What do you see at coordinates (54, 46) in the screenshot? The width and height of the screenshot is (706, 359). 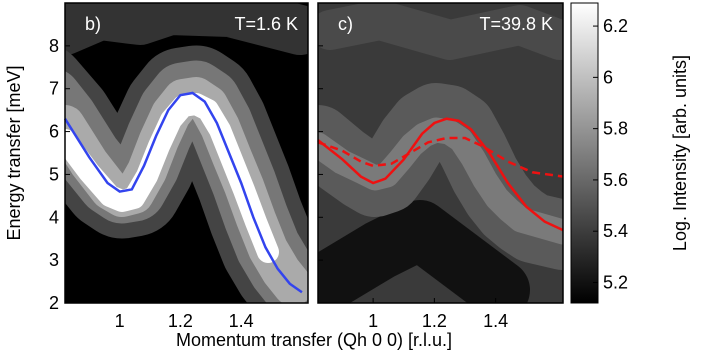 I see `y-tick-label: 8` at bounding box center [54, 46].